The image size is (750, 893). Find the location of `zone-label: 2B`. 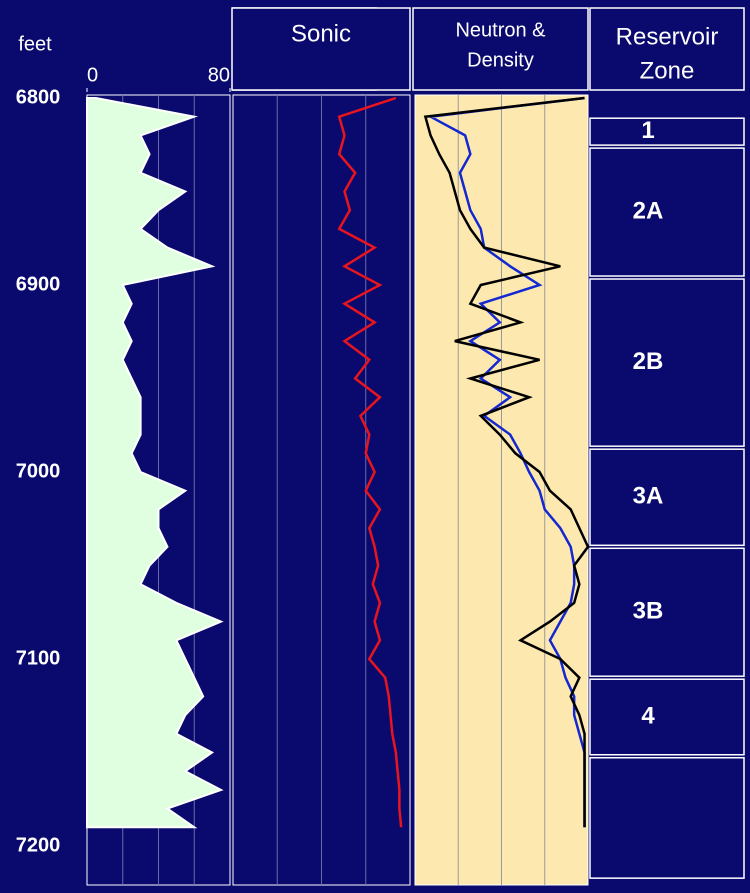

zone-label: 2B is located at coordinates (648, 361).